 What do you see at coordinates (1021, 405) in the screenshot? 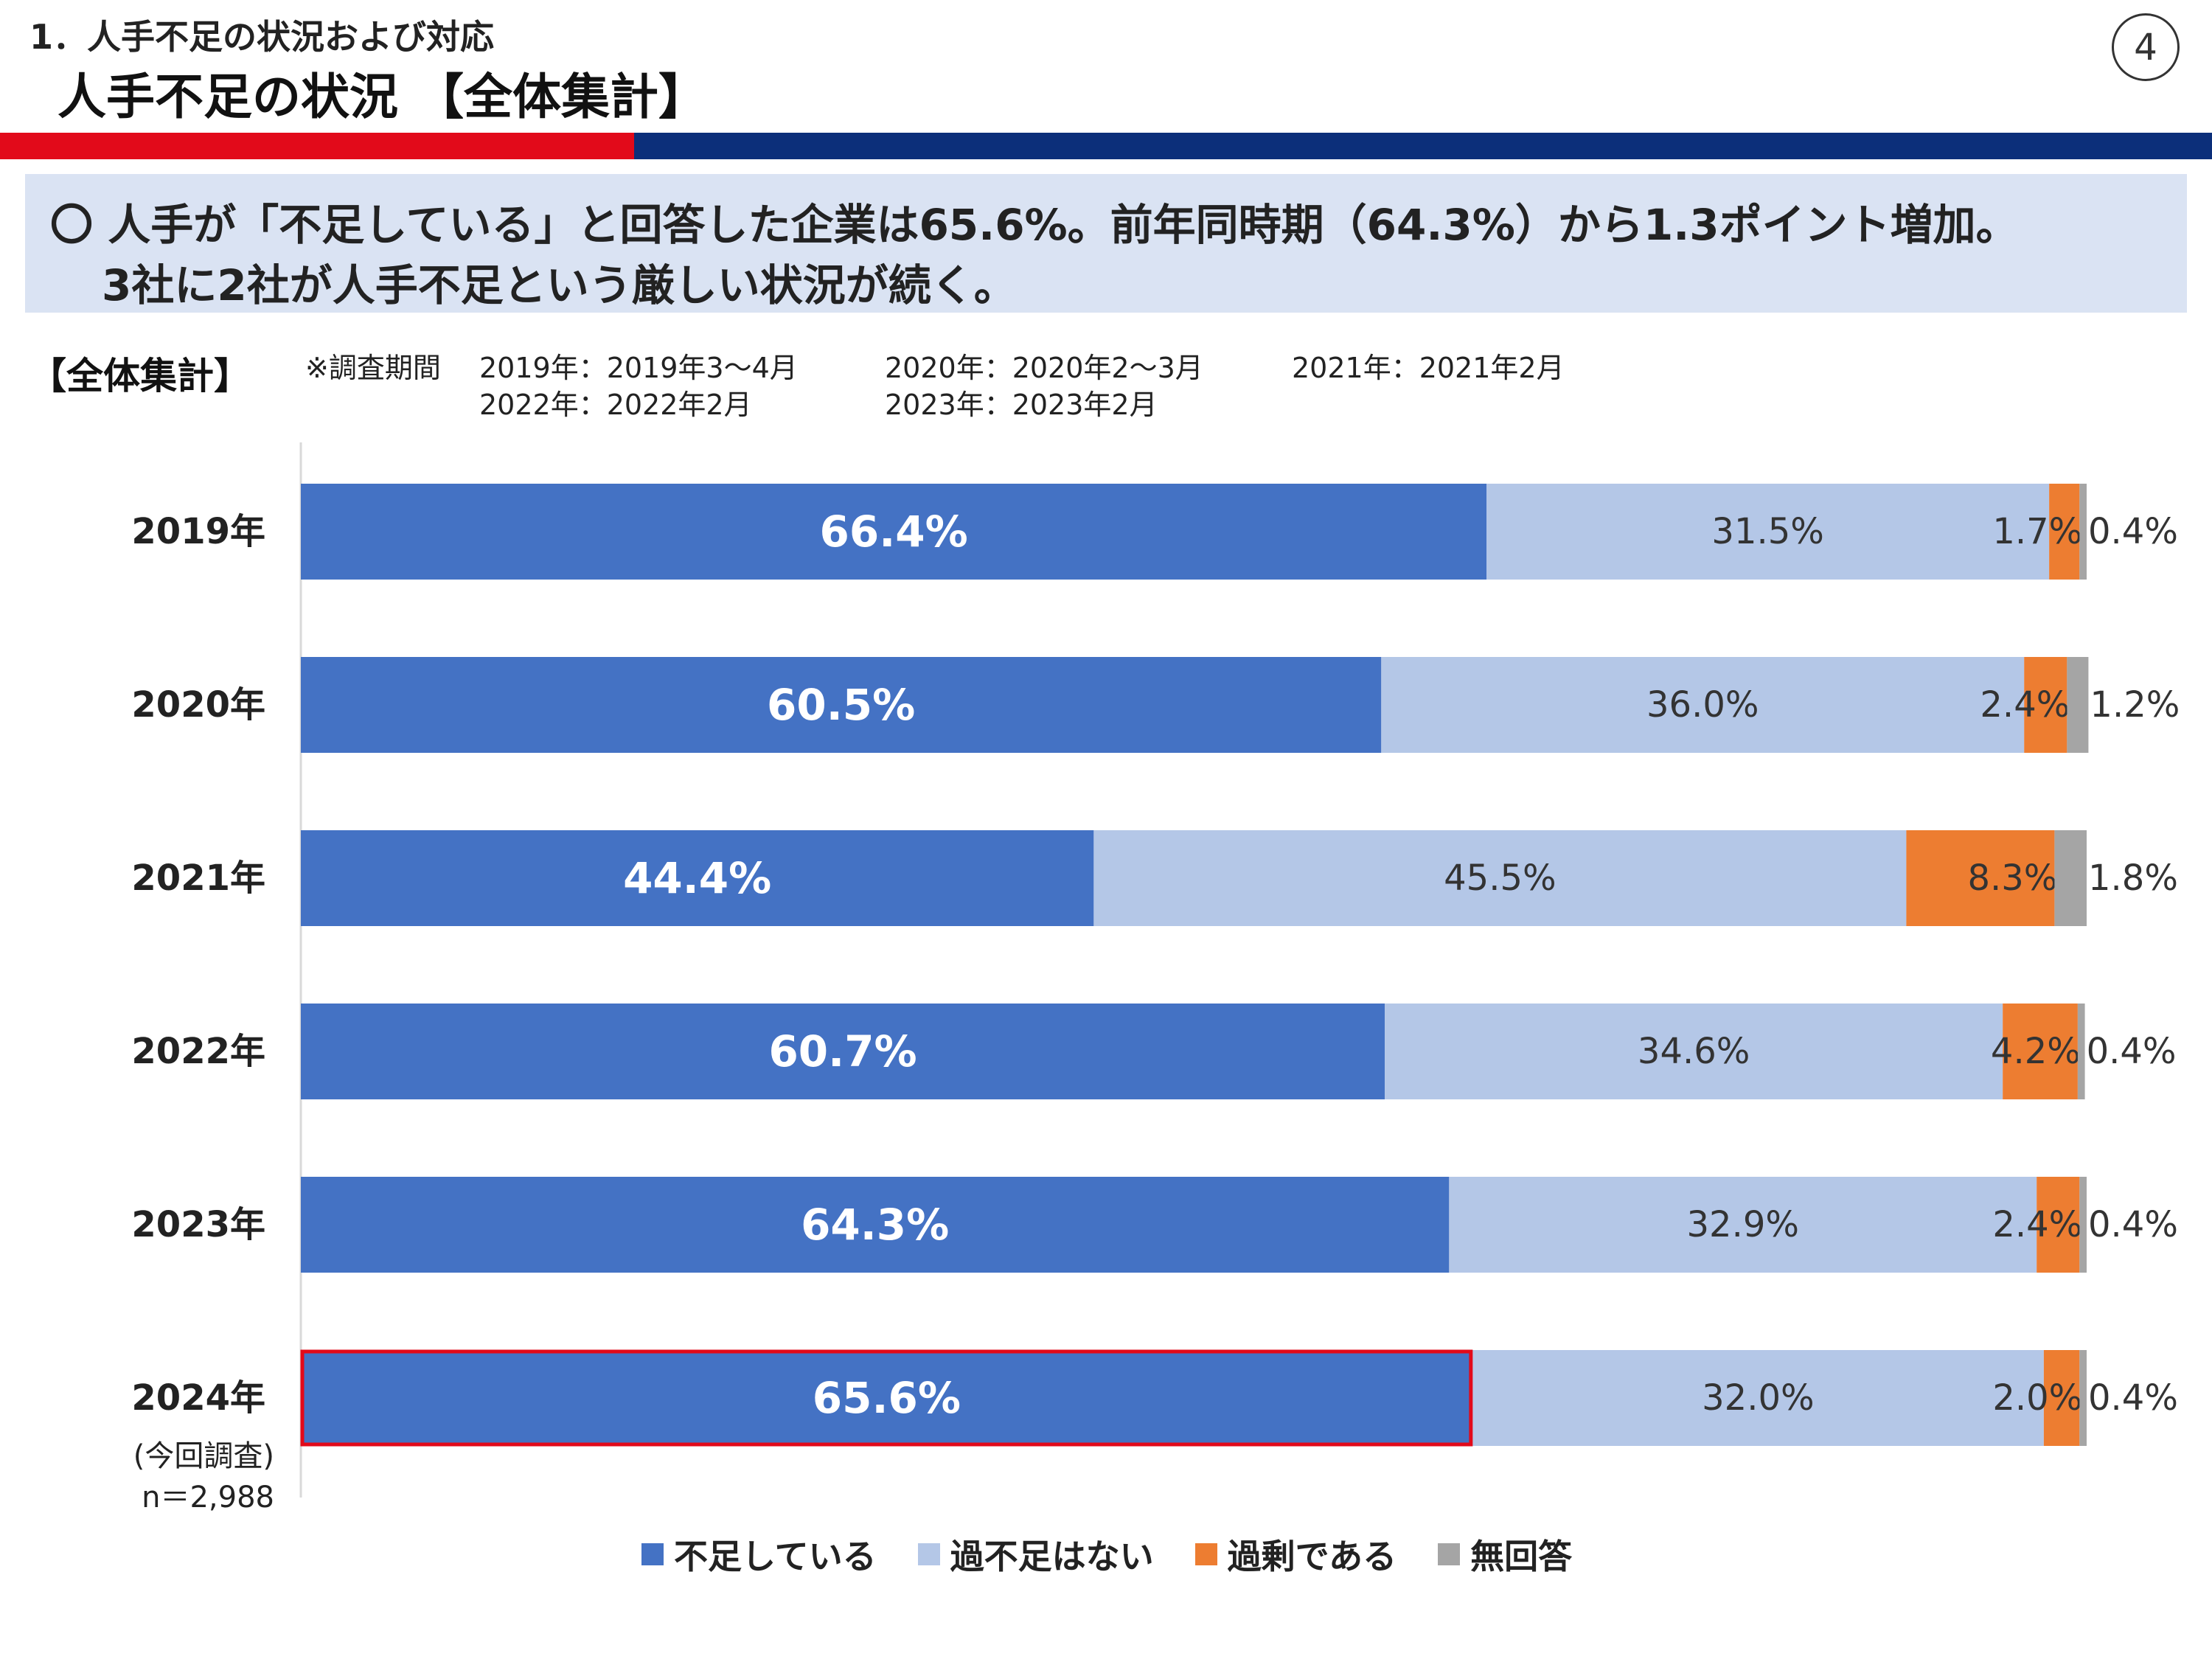
I see `survey-period-2023: 2023年：2023年2月` at bounding box center [1021, 405].